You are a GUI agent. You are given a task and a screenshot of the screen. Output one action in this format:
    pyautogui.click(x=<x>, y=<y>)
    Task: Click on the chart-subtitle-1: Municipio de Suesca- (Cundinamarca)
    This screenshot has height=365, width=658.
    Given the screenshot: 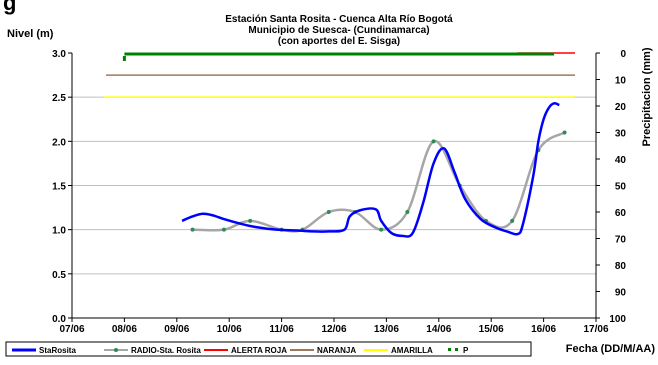 What is the action you would take?
    pyautogui.click(x=338, y=30)
    